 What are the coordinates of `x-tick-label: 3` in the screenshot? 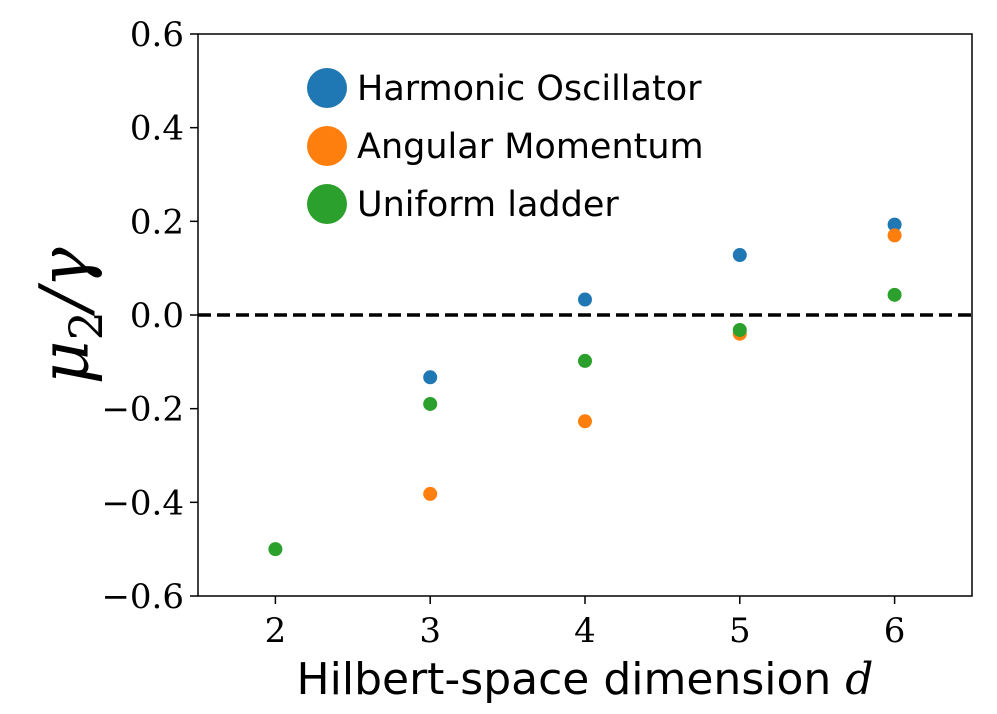 It's located at (430, 631).